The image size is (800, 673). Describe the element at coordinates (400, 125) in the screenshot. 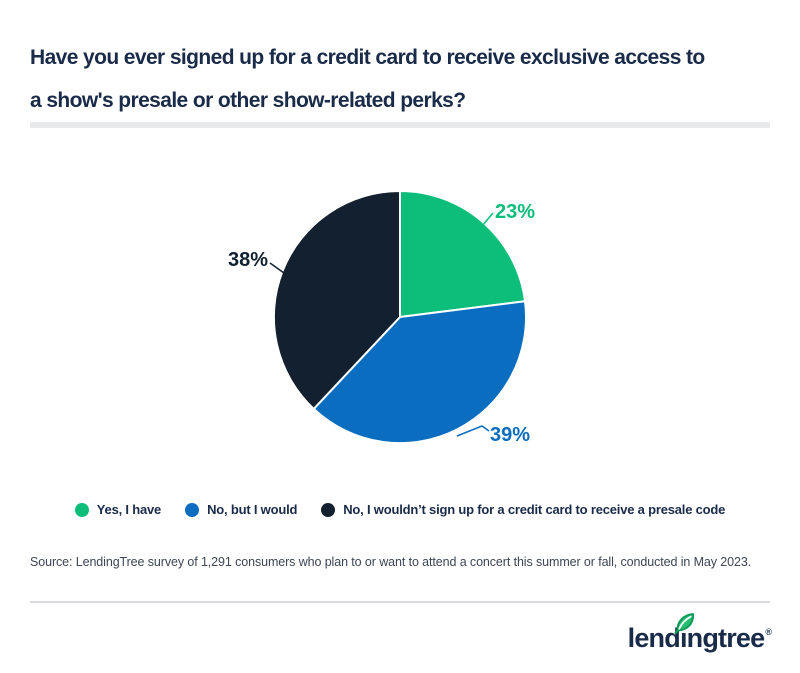

I see `title-divider` at that location.